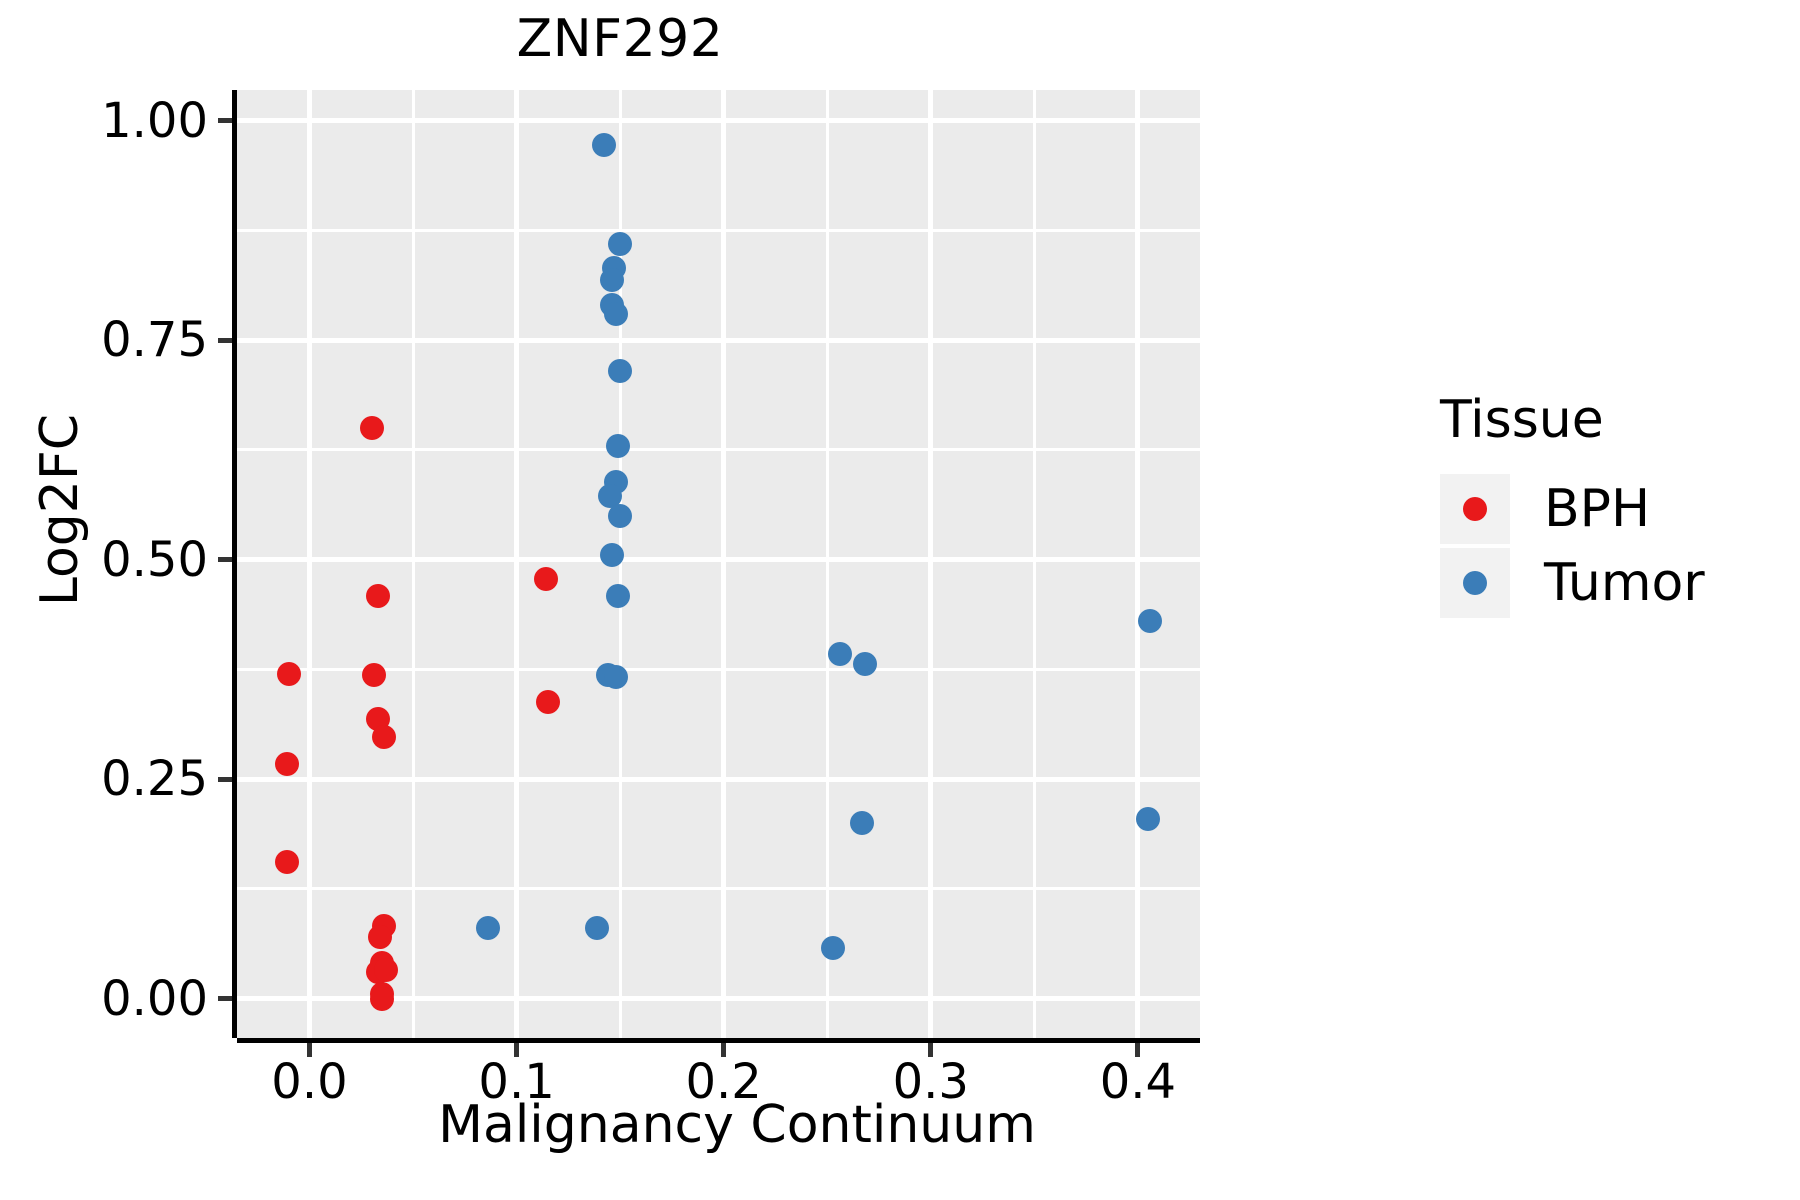  What do you see at coordinates (1522, 420) in the screenshot?
I see `legend-title: Tissue` at bounding box center [1522, 420].